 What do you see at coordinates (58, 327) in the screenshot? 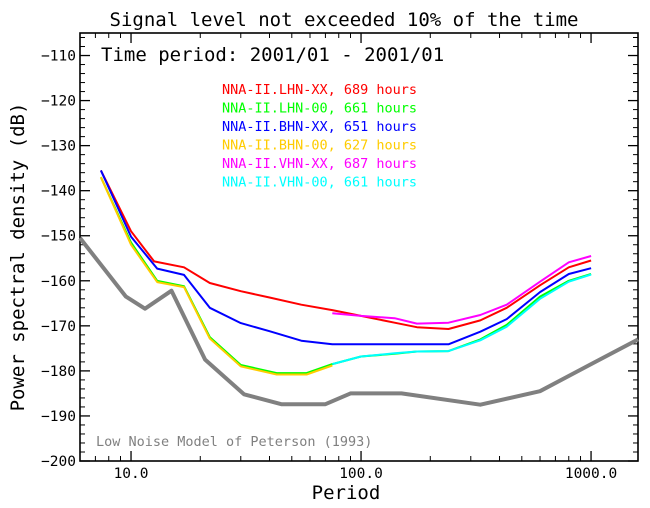
I see `y-tick-label: −170` at bounding box center [58, 327].